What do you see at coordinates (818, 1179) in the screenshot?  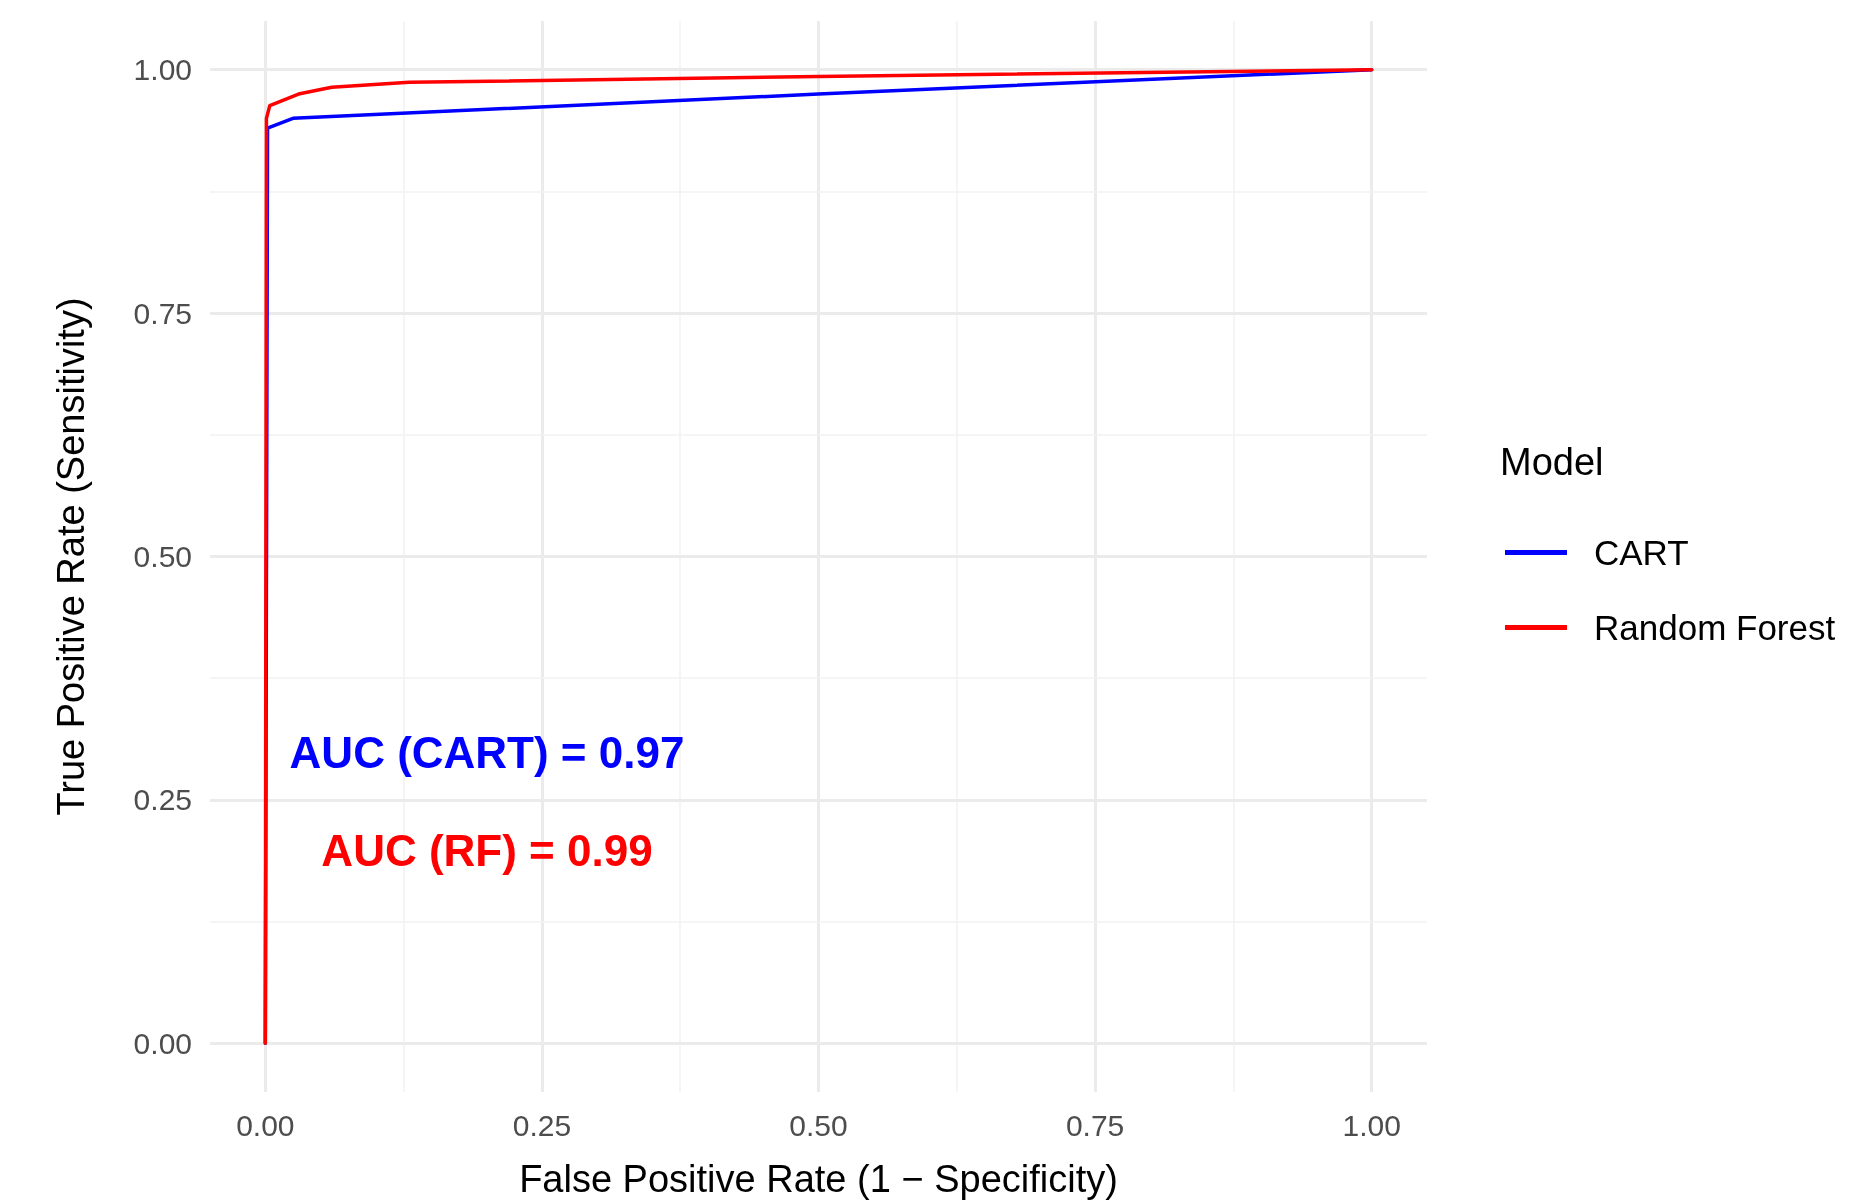 I see `x-axis-title: False Positive Rate (1 − Specificity)` at bounding box center [818, 1179].